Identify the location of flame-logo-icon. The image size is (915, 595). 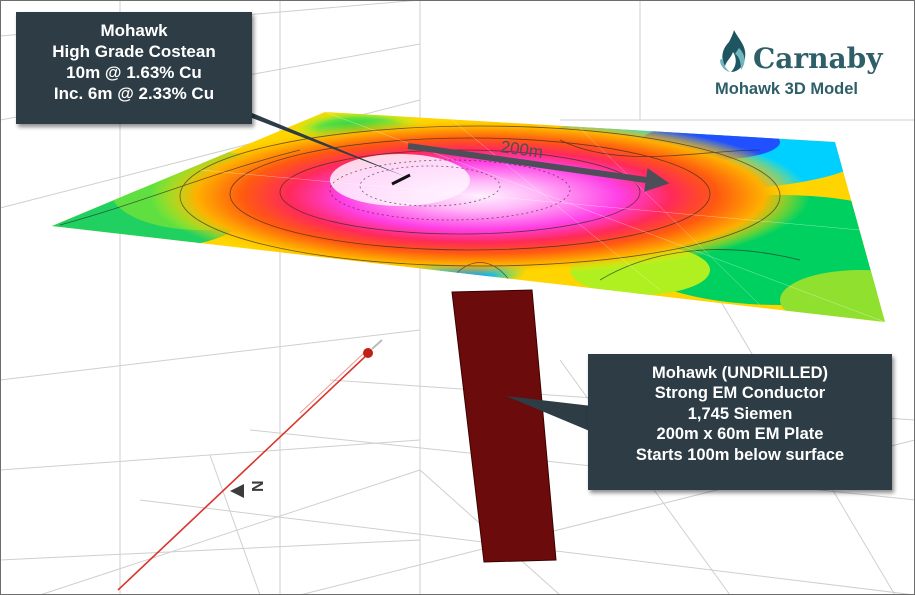
(733, 51).